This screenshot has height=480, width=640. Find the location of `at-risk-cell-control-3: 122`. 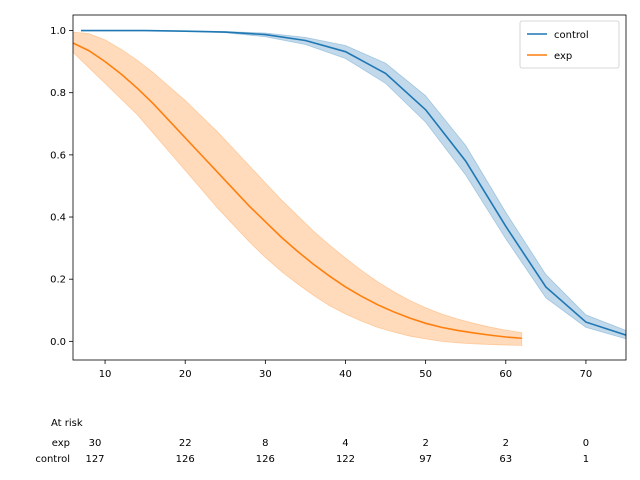

at-risk-cell-control-3: 122 is located at coordinates (345, 459).